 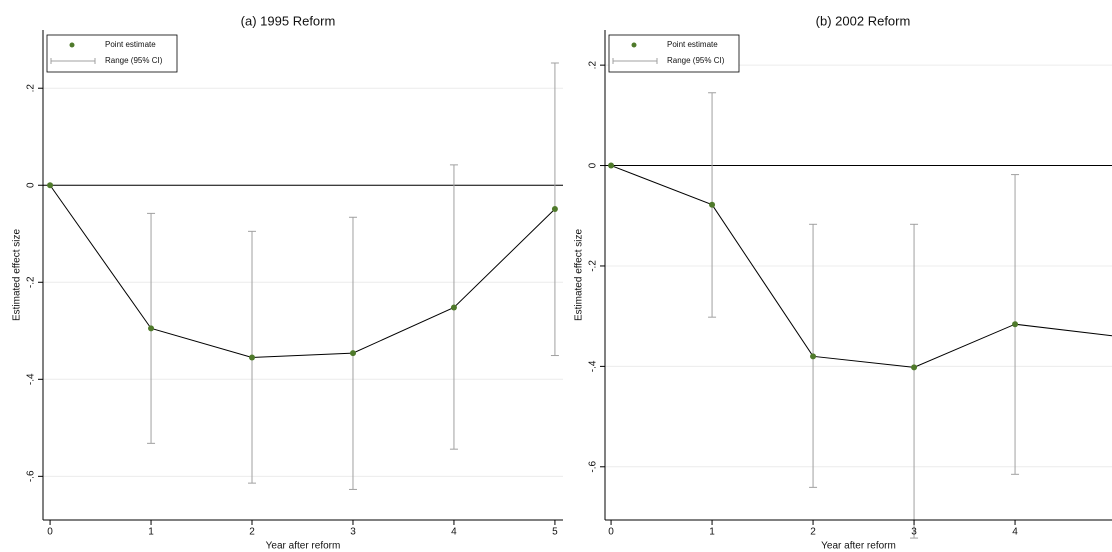 What do you see at coordinates (863, 20) in the screenshot?
I see `chart-title: (b) 2002 Reform` at bounding box center [863, 20].